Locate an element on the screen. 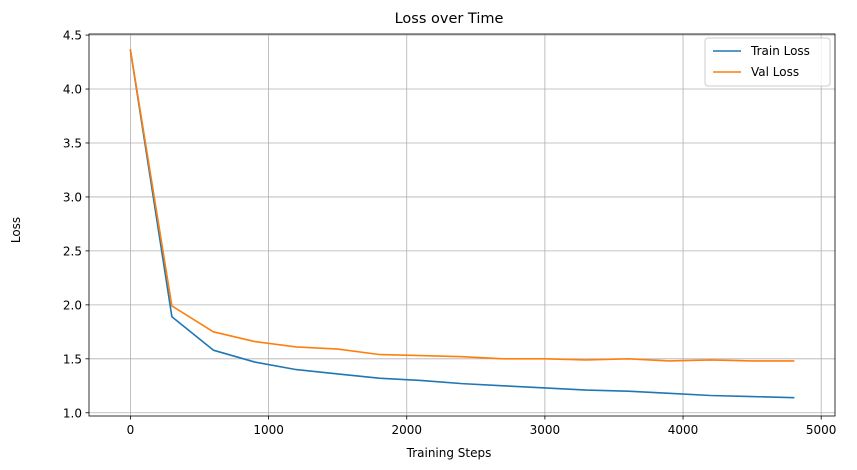 This screenshot has width=857, height=470. y-tick-label: 1.5 is located at coordinates (72, 359).